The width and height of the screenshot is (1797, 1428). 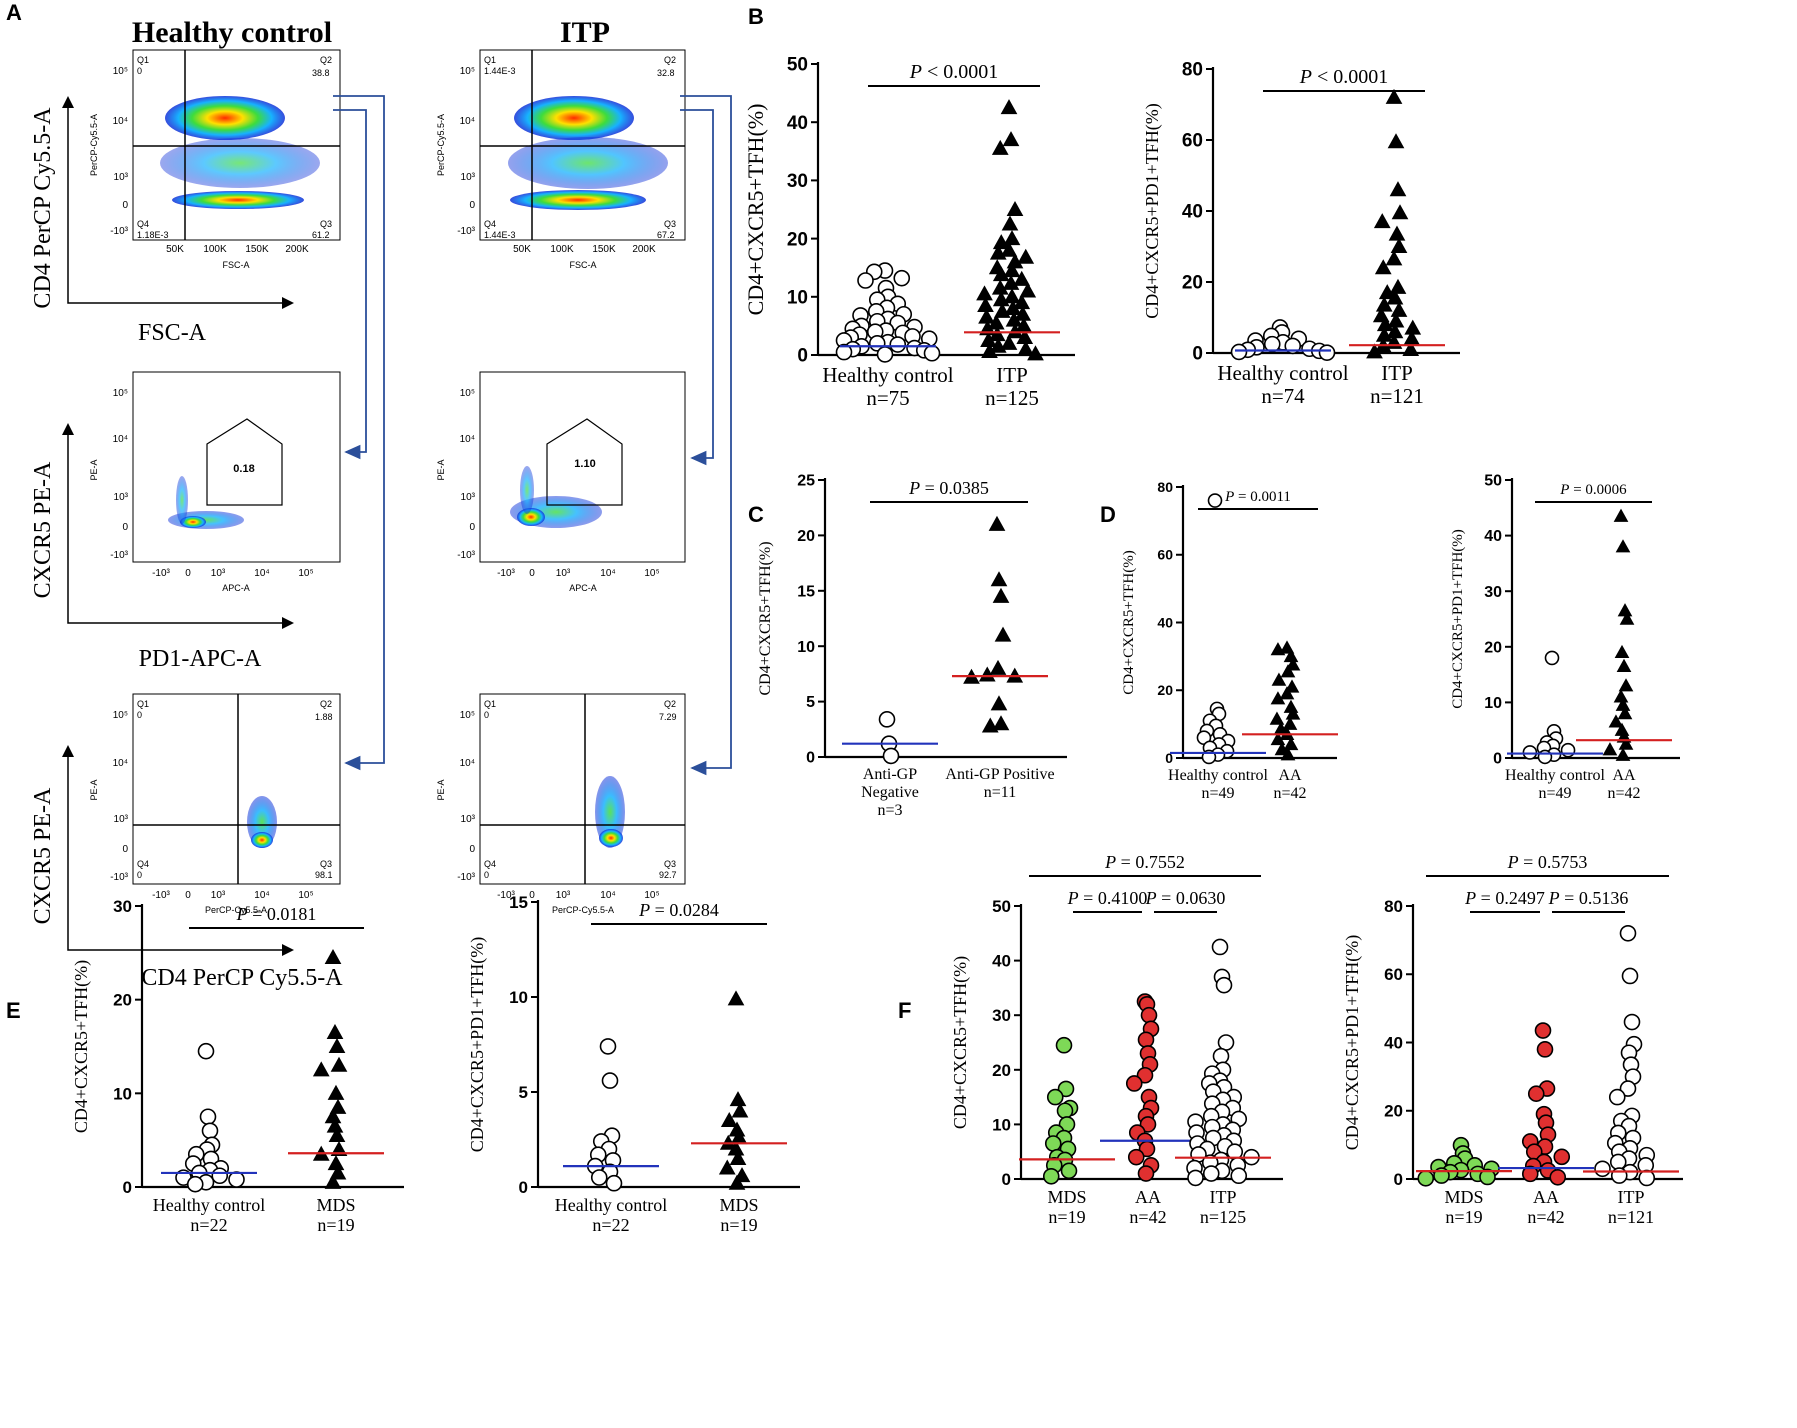 I want to click on row1-x-title: FSC-A, so click(x=172, y=333).